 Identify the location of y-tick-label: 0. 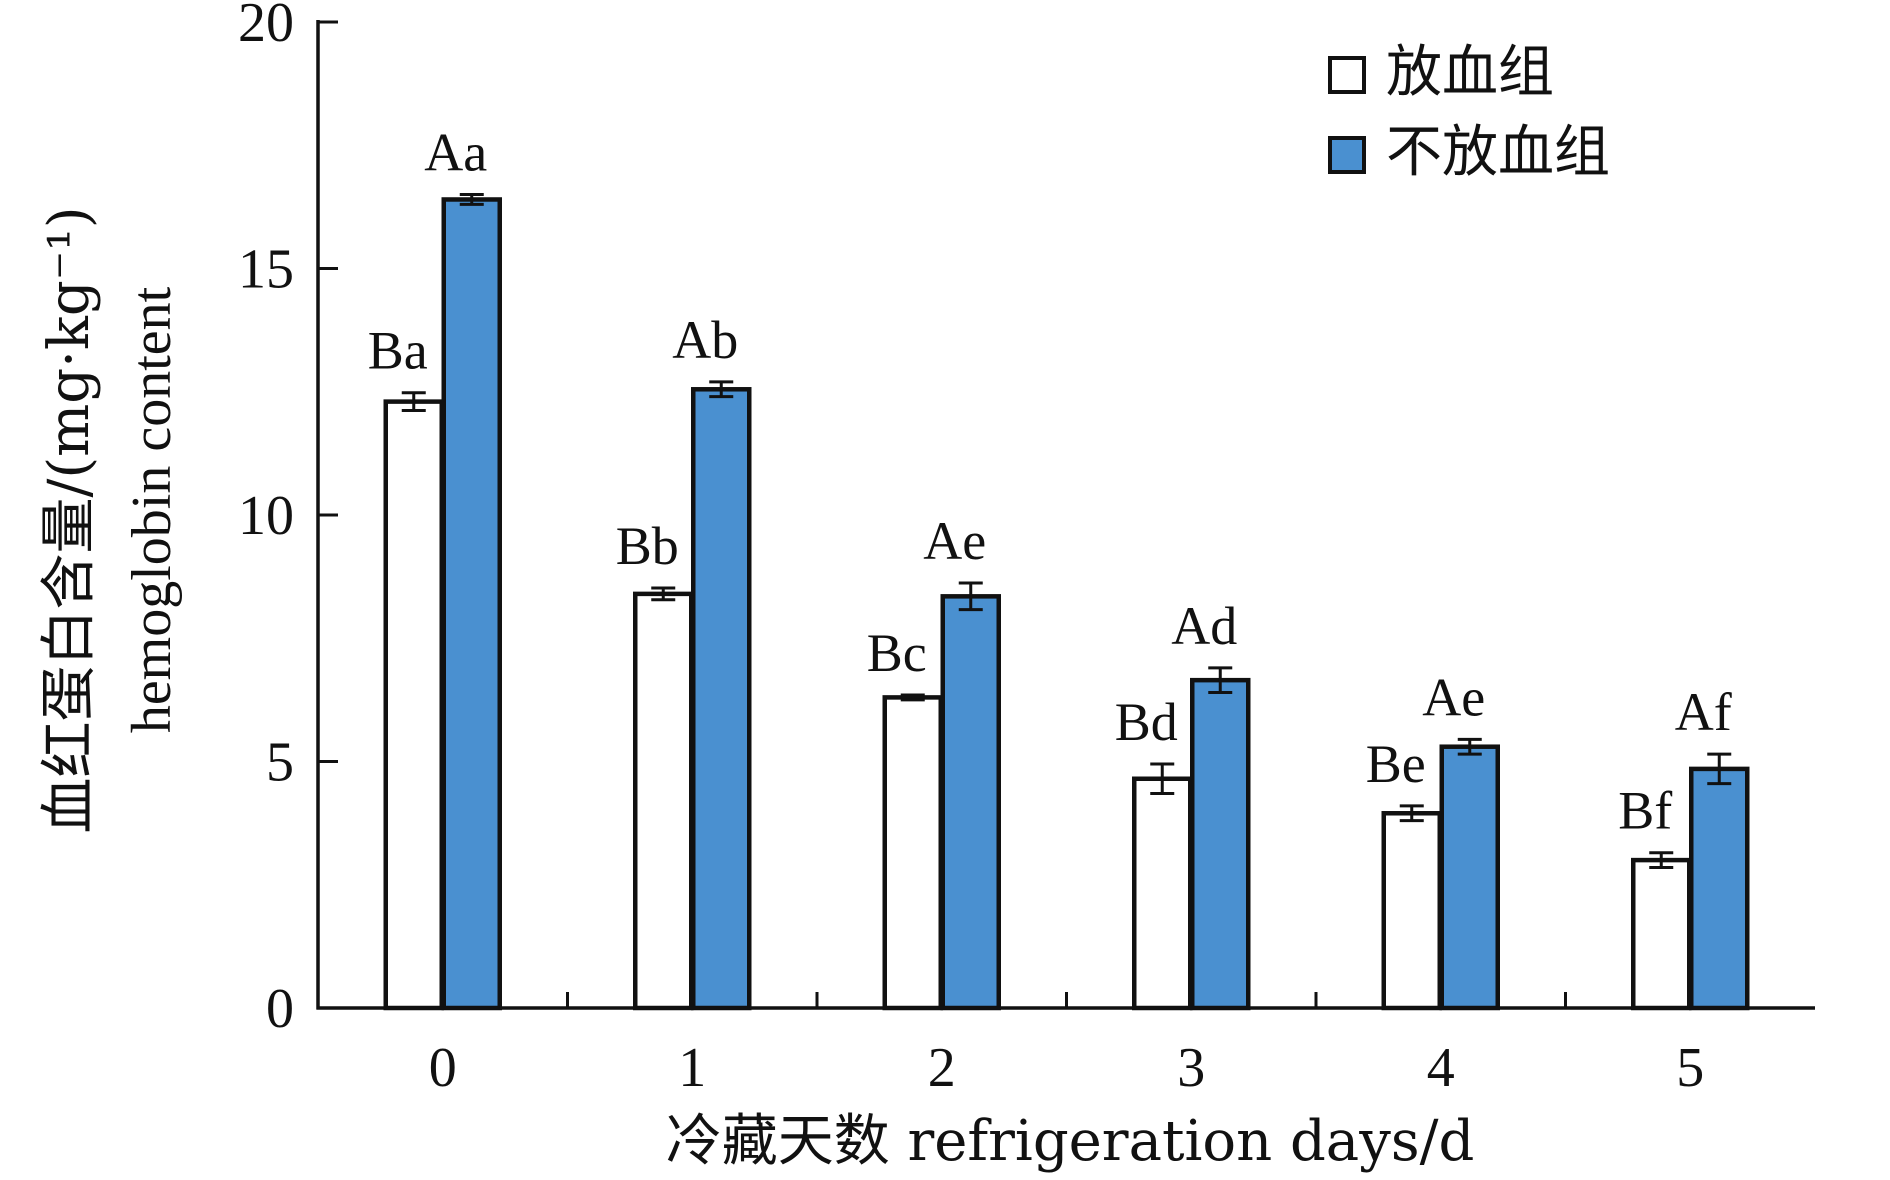
(280, 1009).